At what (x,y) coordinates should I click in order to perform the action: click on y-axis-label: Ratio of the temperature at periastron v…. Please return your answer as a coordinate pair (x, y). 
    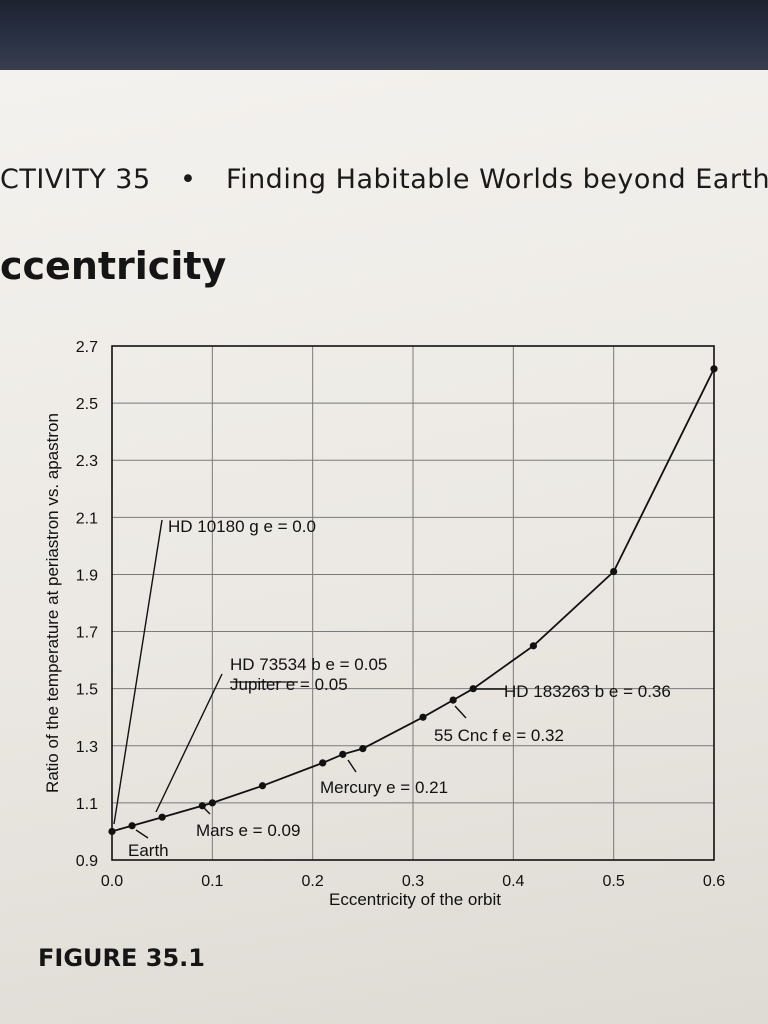
    Looking at the image, I should click on (52, 603).